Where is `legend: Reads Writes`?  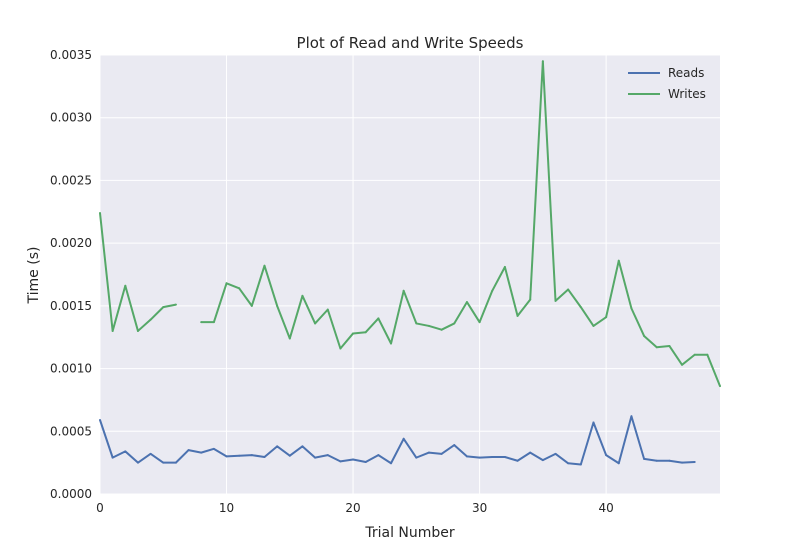 legend: Reads Writes is located at coordinates (667, 83).